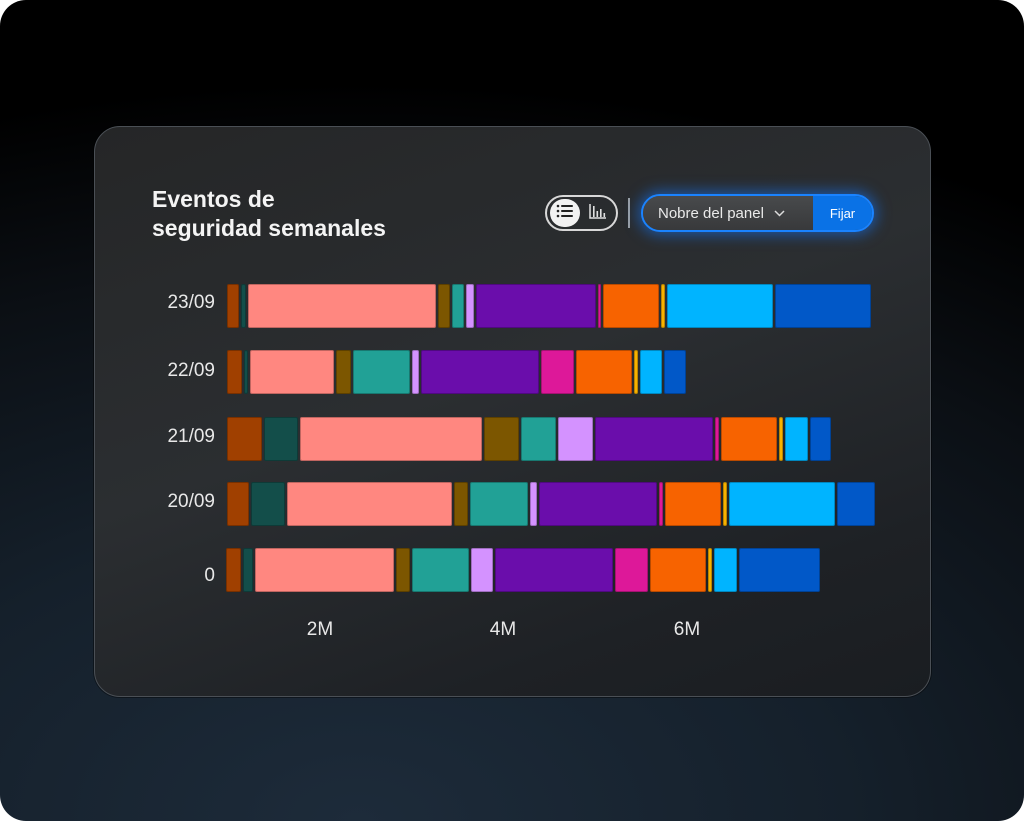 The height and width of the screenshot is (821, 1024). What do you see at coordinates (191, 302) in the screenshot?
I see `y-label-23-09: 23/09` at bounding box center [191, 302].